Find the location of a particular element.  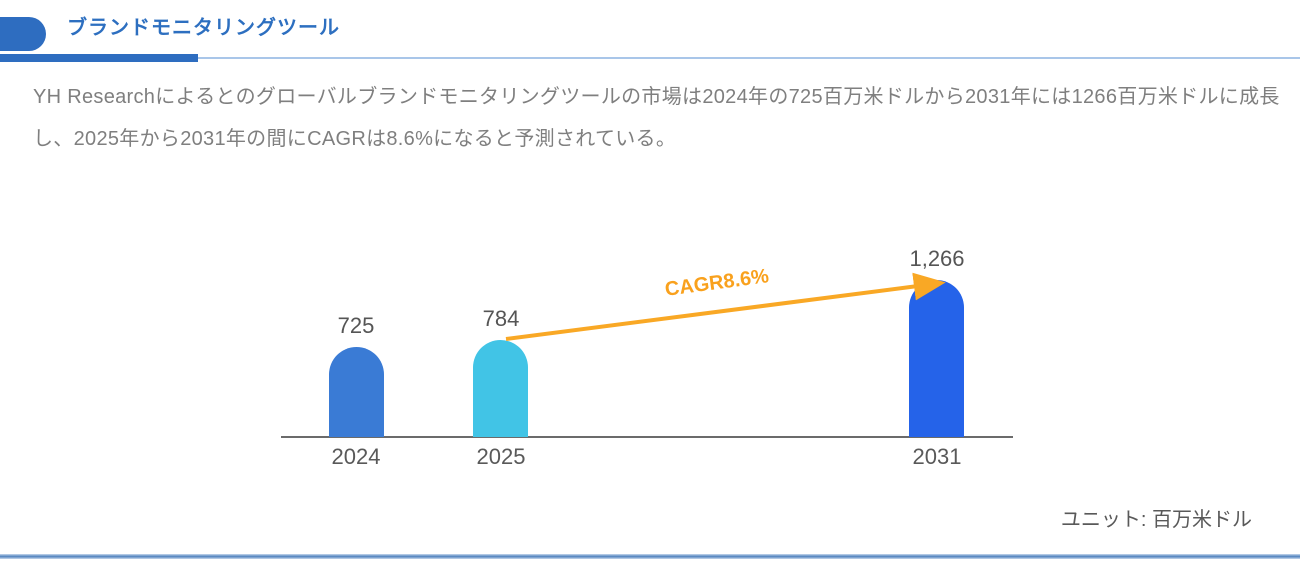

value-label-2025: 784 is located at coordinates (501, 318).